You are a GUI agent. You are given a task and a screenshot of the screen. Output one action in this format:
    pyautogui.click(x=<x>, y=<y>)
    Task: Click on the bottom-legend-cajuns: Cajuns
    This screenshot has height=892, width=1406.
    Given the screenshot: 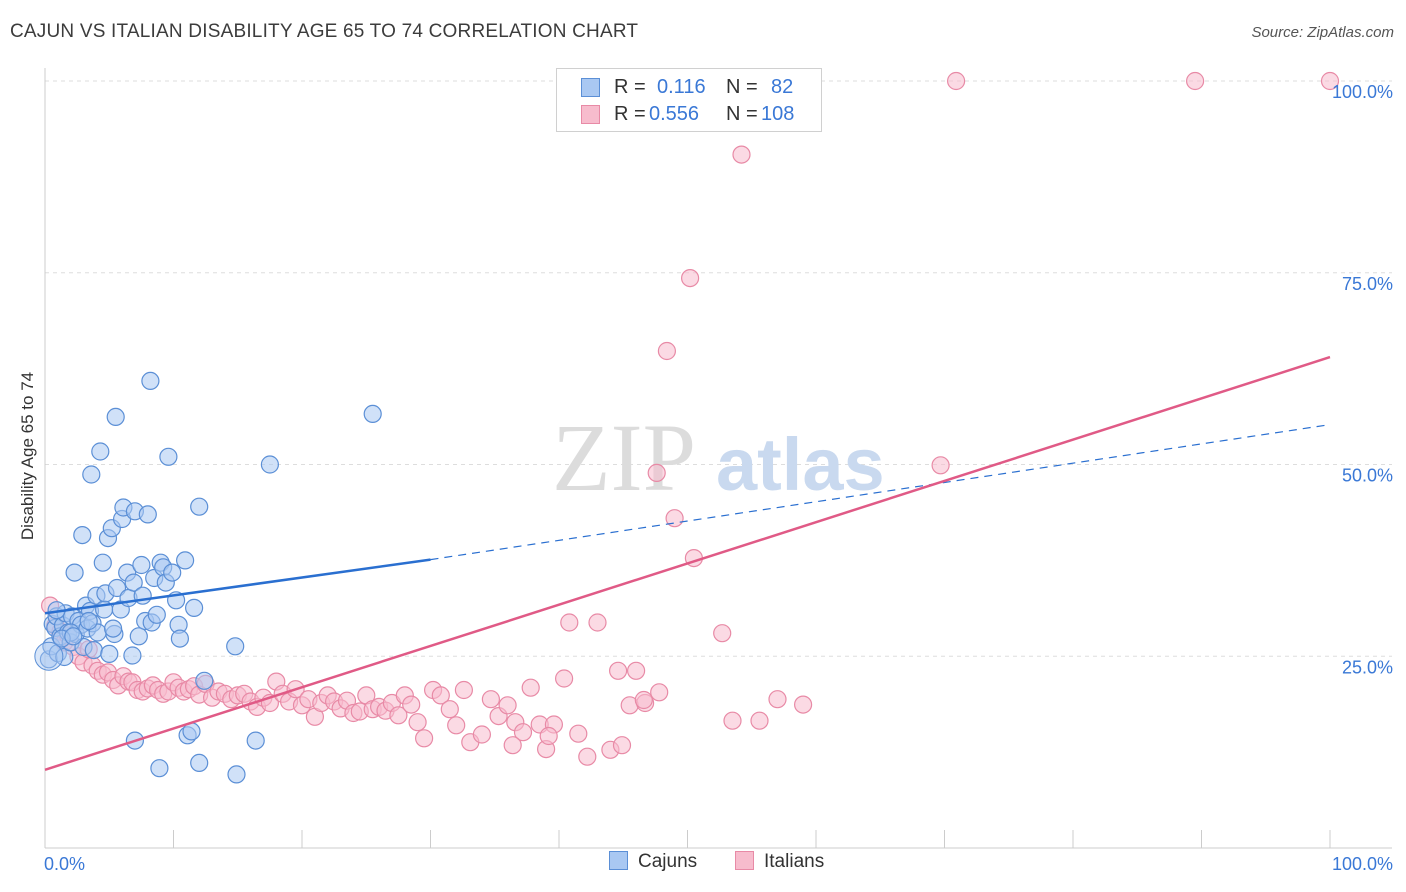 What is the action you would take?
    pyautogui.click(x=653, y=862)
    